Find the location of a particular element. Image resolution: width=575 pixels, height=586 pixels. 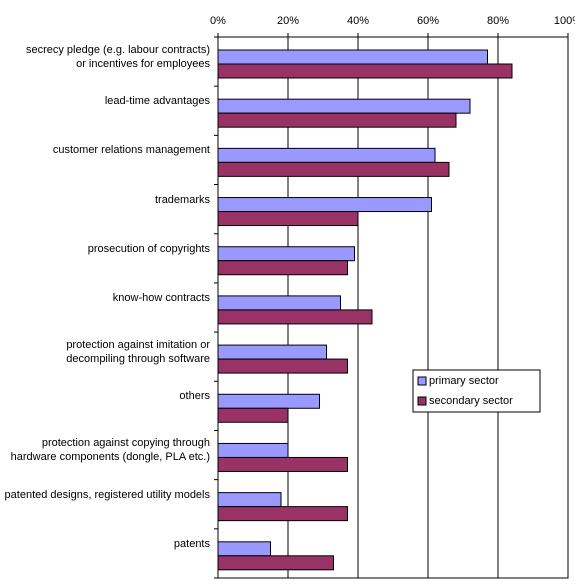

category-label: prosecution of copyrights is located at coordinates (148, 248).